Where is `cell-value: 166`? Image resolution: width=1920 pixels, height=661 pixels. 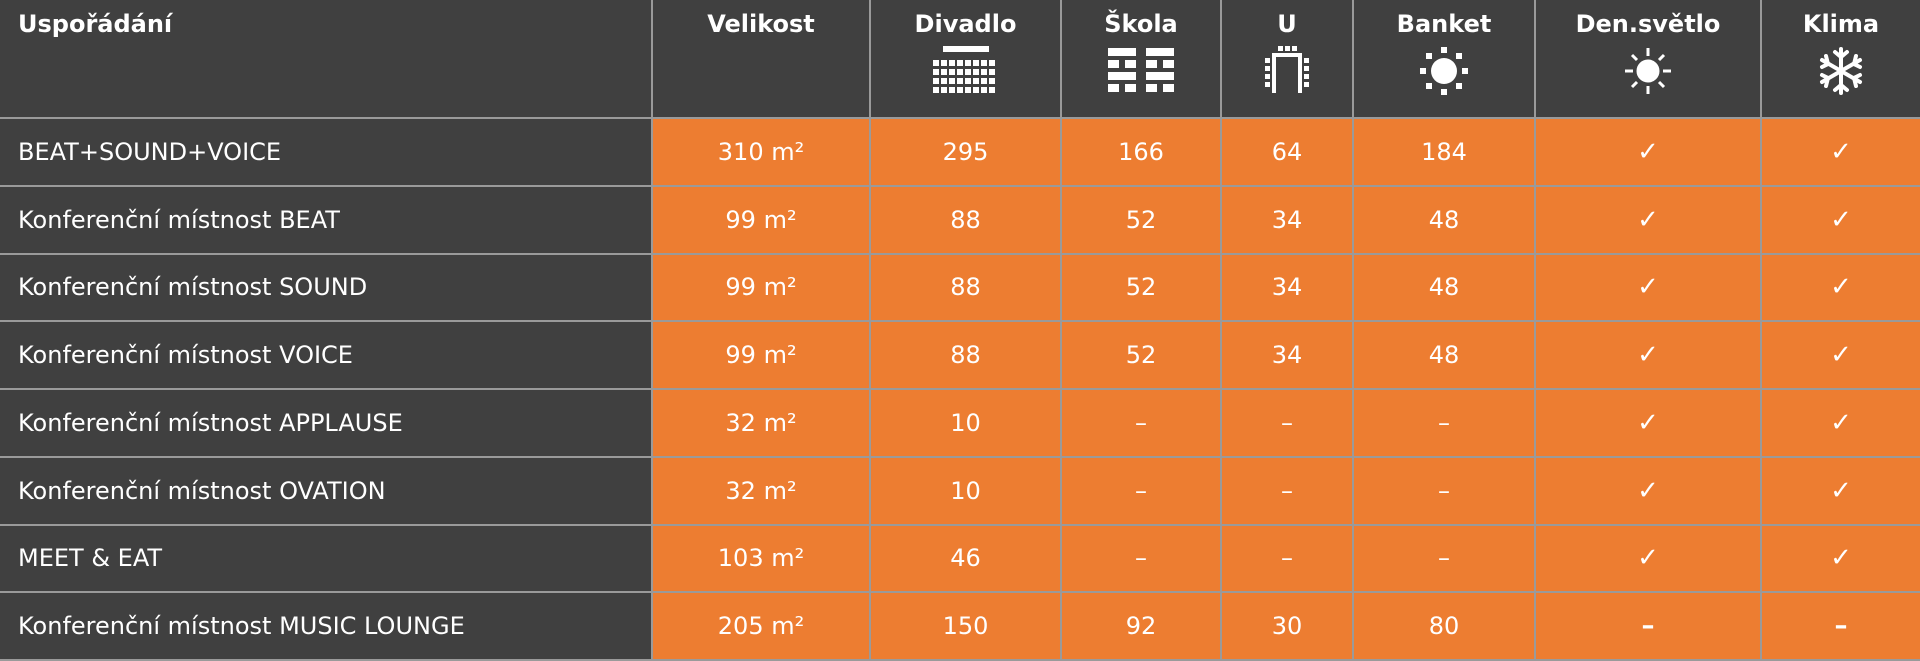 cell-value: 166 is located at coordinates (1141, 151).